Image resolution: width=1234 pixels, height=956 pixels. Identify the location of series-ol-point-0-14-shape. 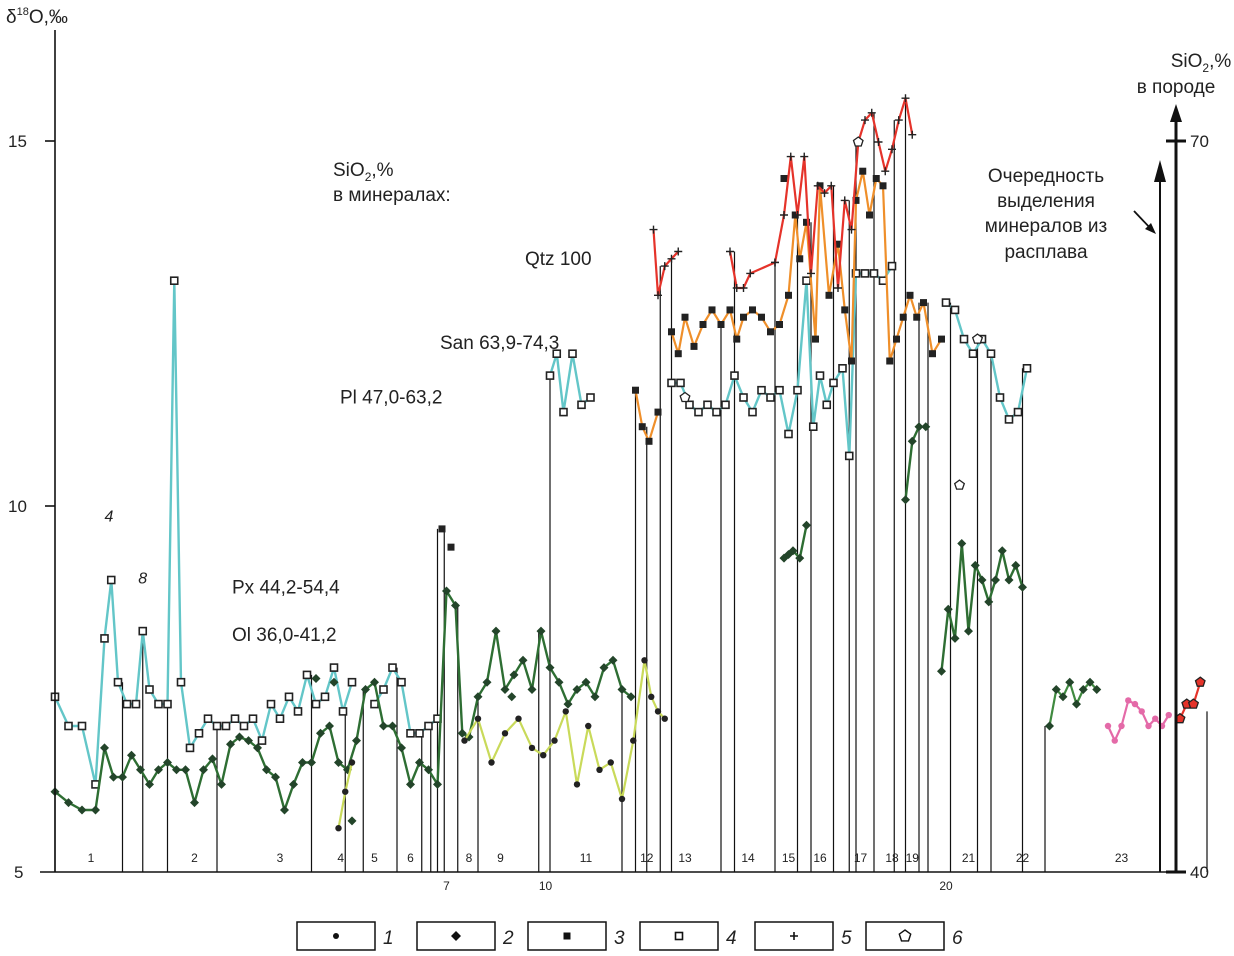
(194, 802).